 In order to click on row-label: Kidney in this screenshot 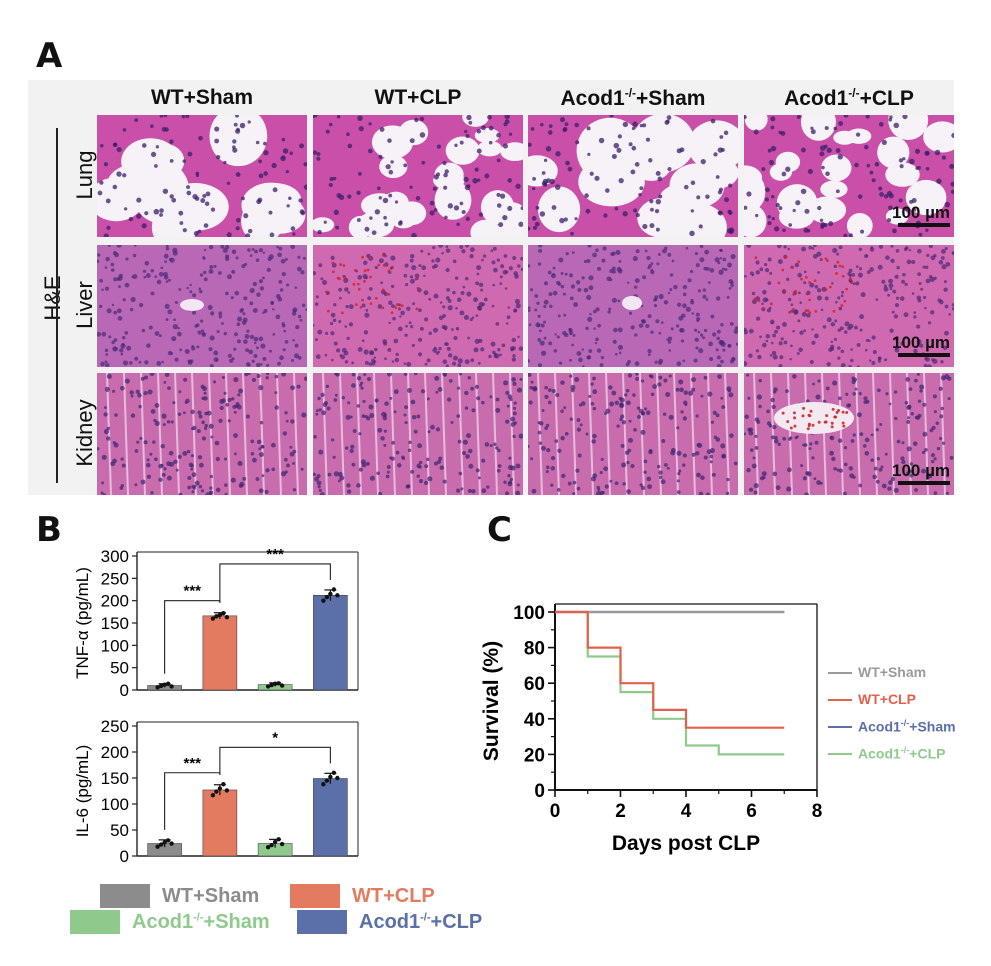, I will do `click(84, 433)`.